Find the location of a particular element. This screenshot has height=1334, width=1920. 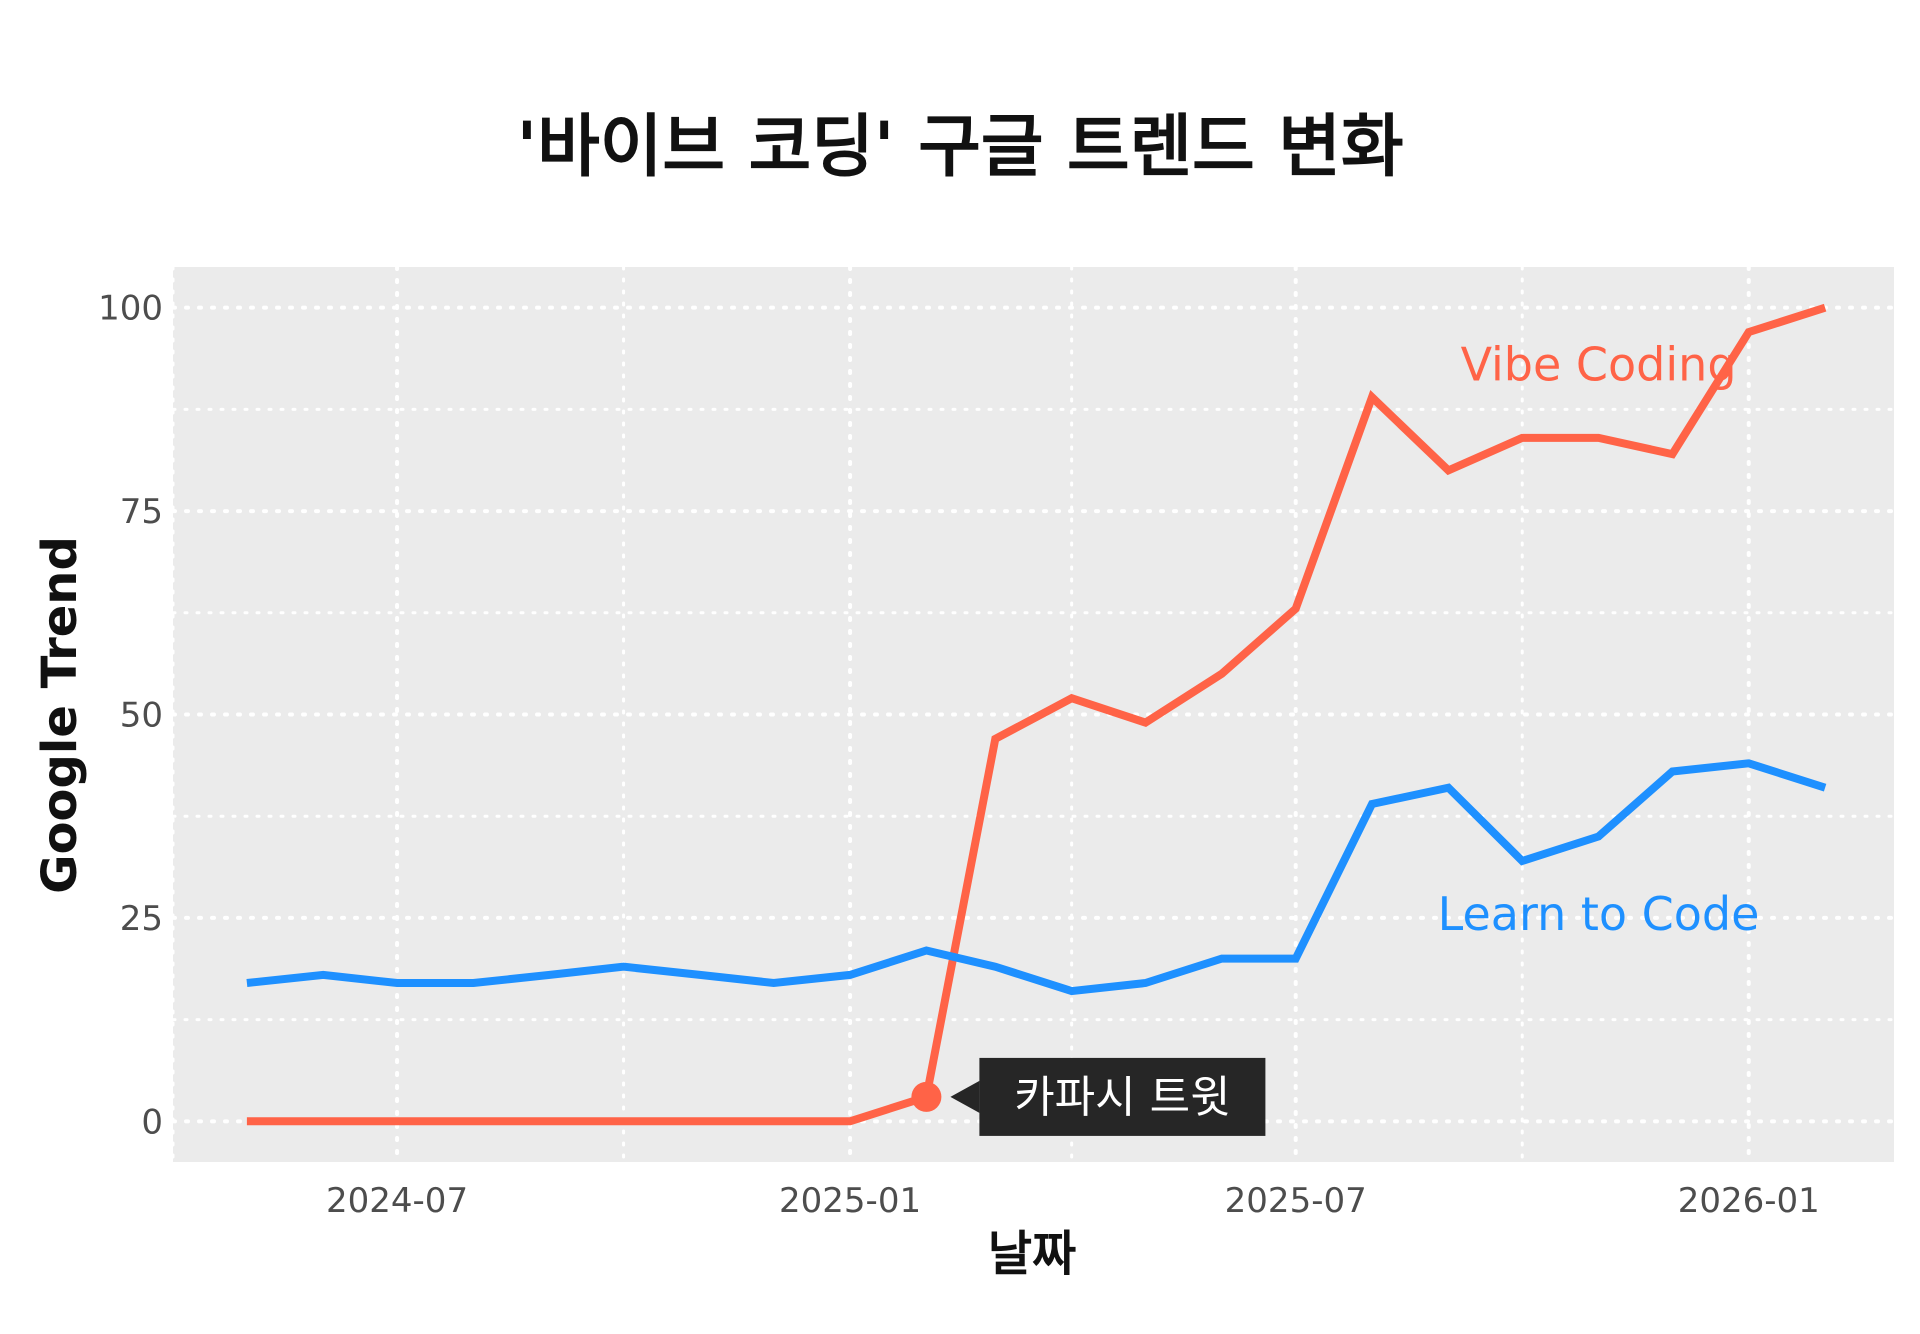

x-tick-label: 2025-01 is located at coordinates (850, 1201).